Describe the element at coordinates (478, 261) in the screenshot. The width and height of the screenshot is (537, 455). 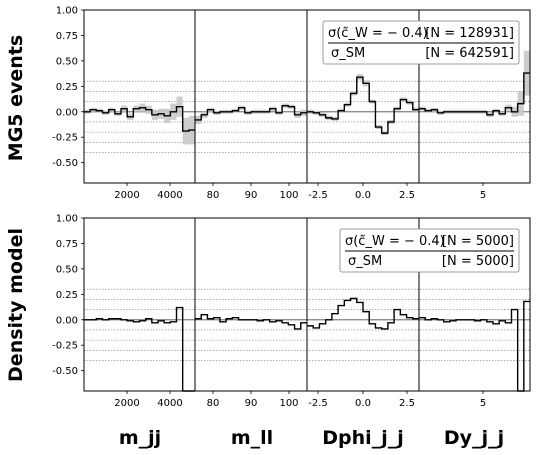
I see `legend-denominator-count: [N = 5000]` at that location.